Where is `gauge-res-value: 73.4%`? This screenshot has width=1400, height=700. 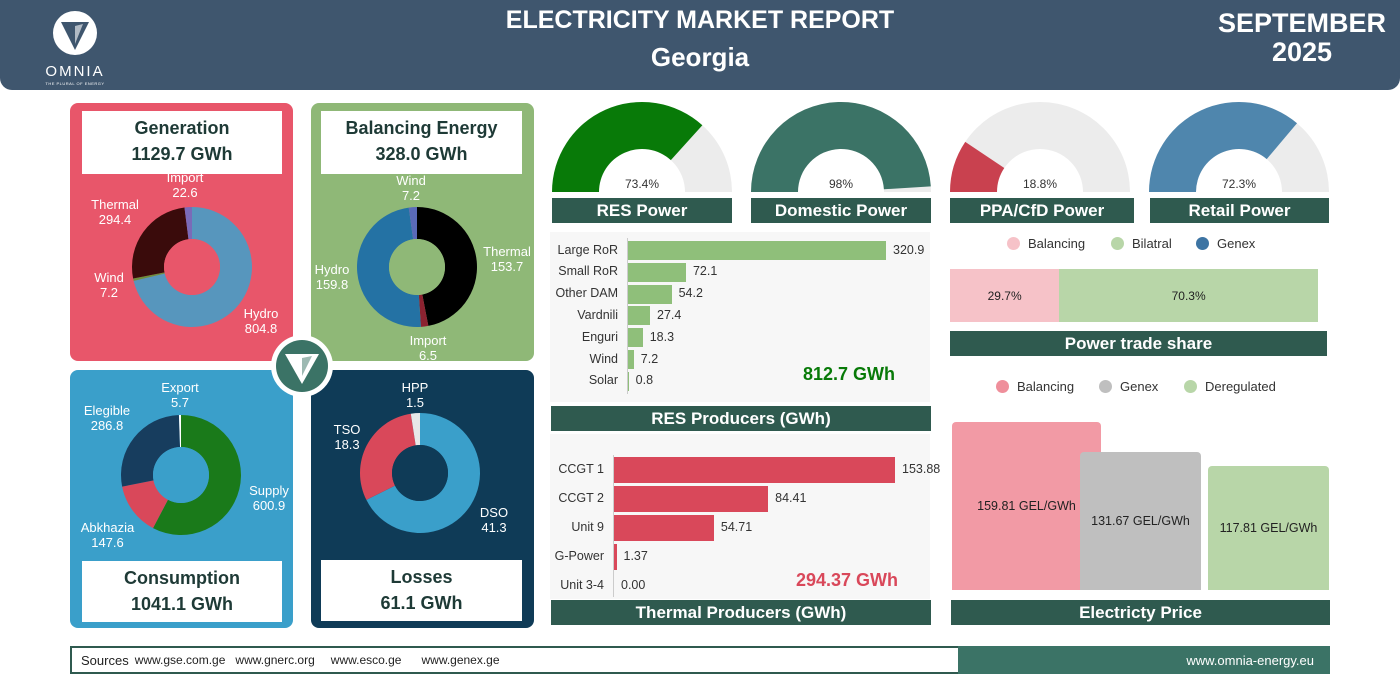 gauge-res-value: 73.4% is located at coordinates (642, 184).